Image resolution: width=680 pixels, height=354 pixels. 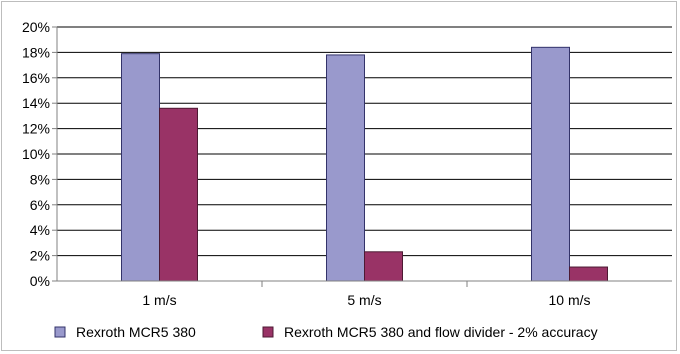 I want to click on y-tick-label: 20%, so click(x=36, y=27).